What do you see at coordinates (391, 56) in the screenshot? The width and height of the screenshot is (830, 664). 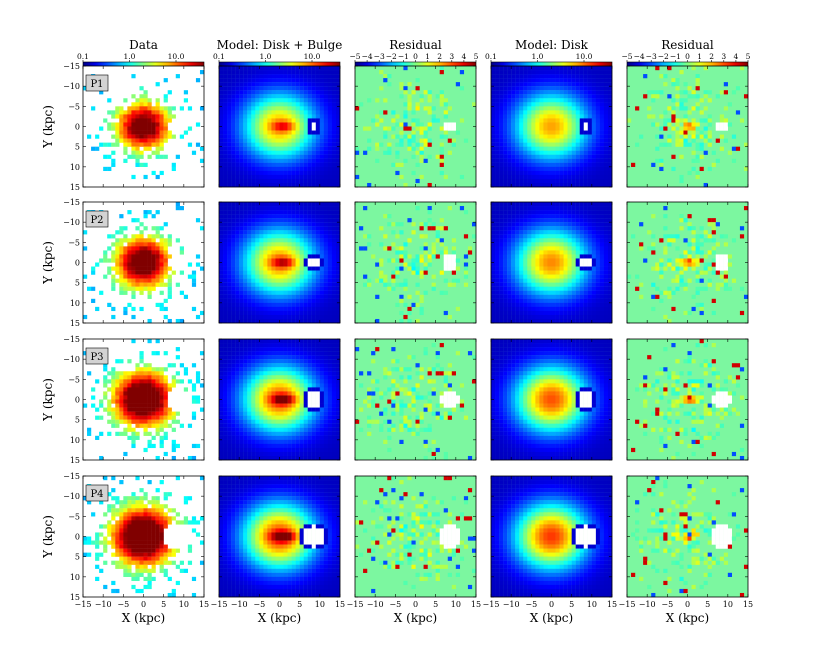 I see `colorbar-tick-label: −2` at bounding box center [391, 56].